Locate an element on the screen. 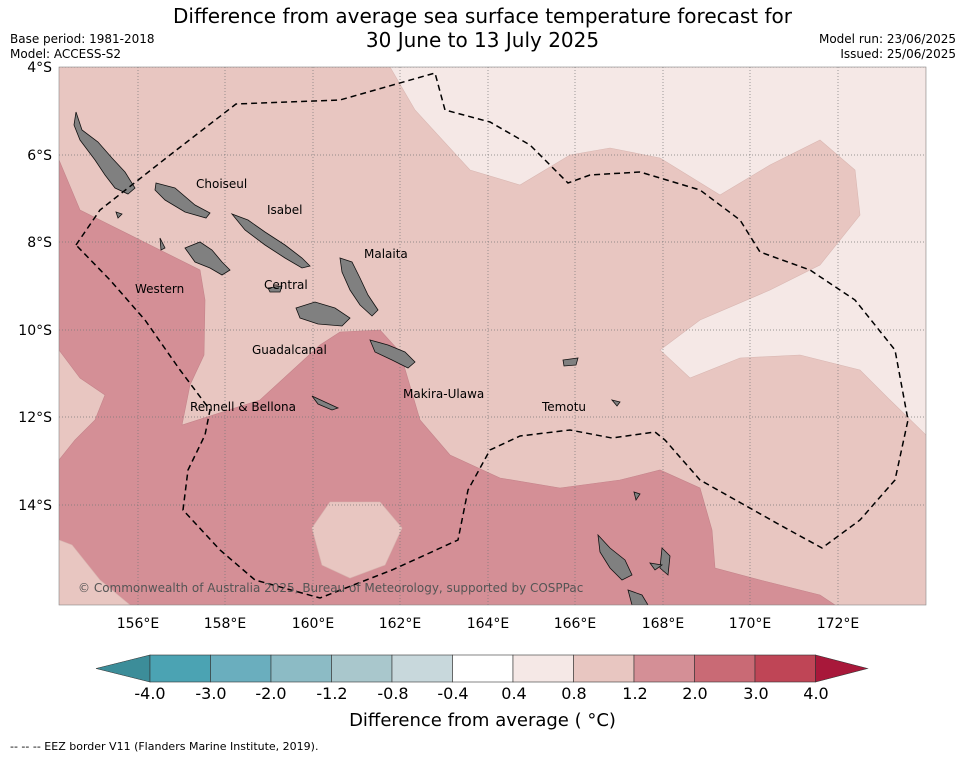 Image resolution: width=965 pixels, height=758 pixels. label-malaita: Malaita is located at coordinates (386, 254).